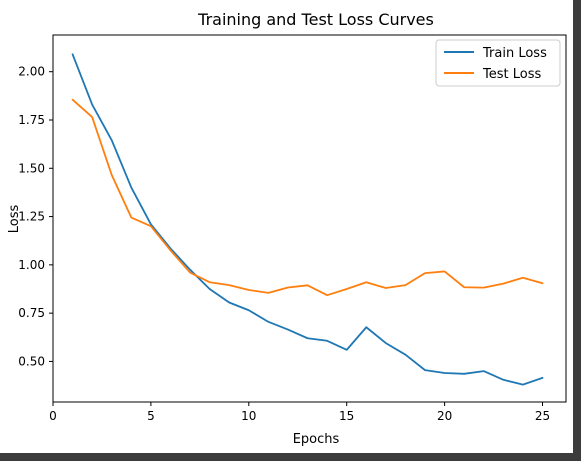 This screenshot has width=581, height=461. I want to click on y-tick-label: 1.50, so click(31, 168).